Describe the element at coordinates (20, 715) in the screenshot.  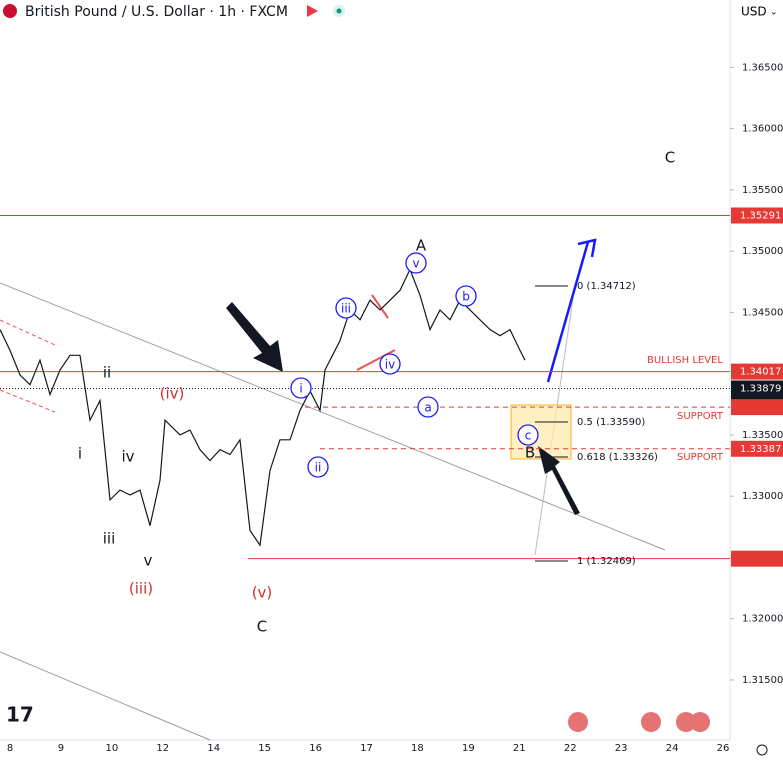
I see `tv-logo: 𝟭𝟳` at that location.